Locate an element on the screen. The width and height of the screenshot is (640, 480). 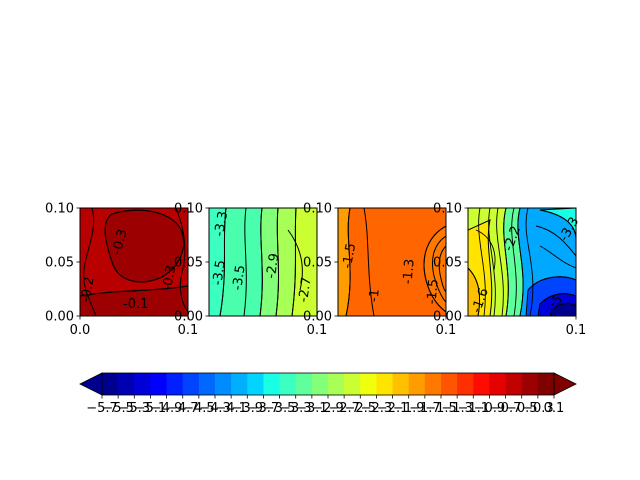
contour-panel-1: -0.3 -0.3 -0.1 -0.2 is located at coordinates (133, 262).